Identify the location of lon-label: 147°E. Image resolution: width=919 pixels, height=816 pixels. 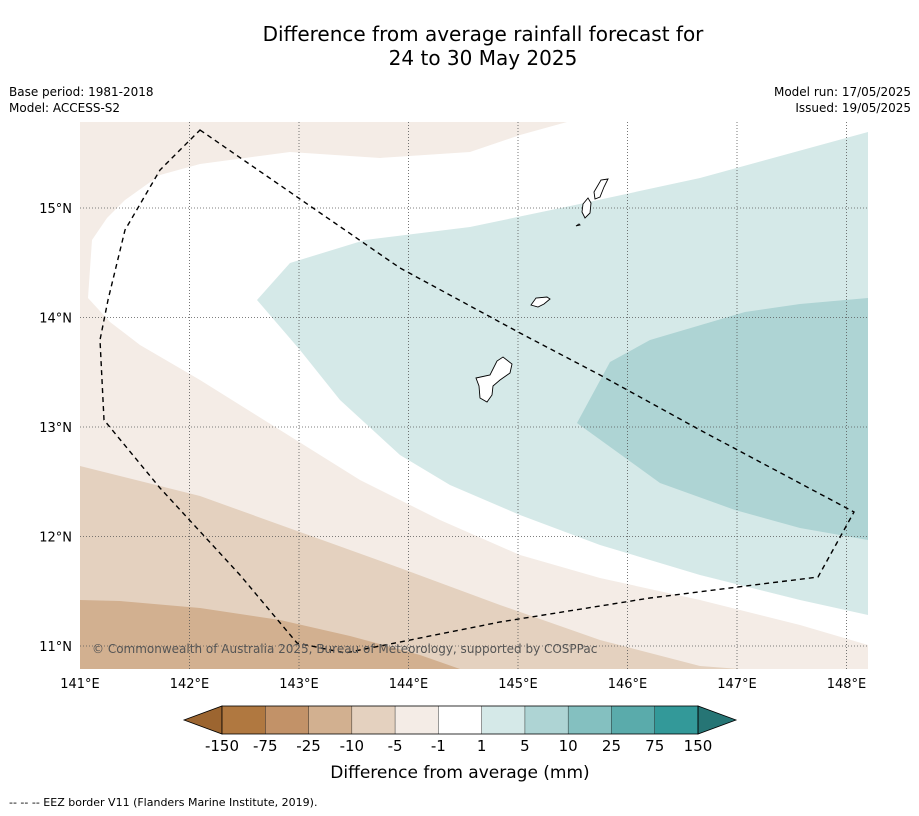
(737, 684).